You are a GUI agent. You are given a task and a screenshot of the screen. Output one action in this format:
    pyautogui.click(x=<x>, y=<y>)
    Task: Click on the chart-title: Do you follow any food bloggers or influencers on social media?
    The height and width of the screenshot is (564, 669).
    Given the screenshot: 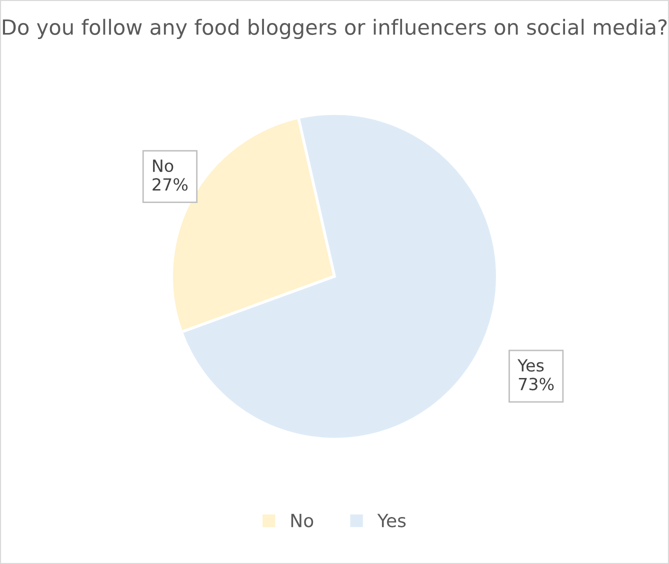 What is the action you would take?
    pyautogui.click(x=334, y=29)
    